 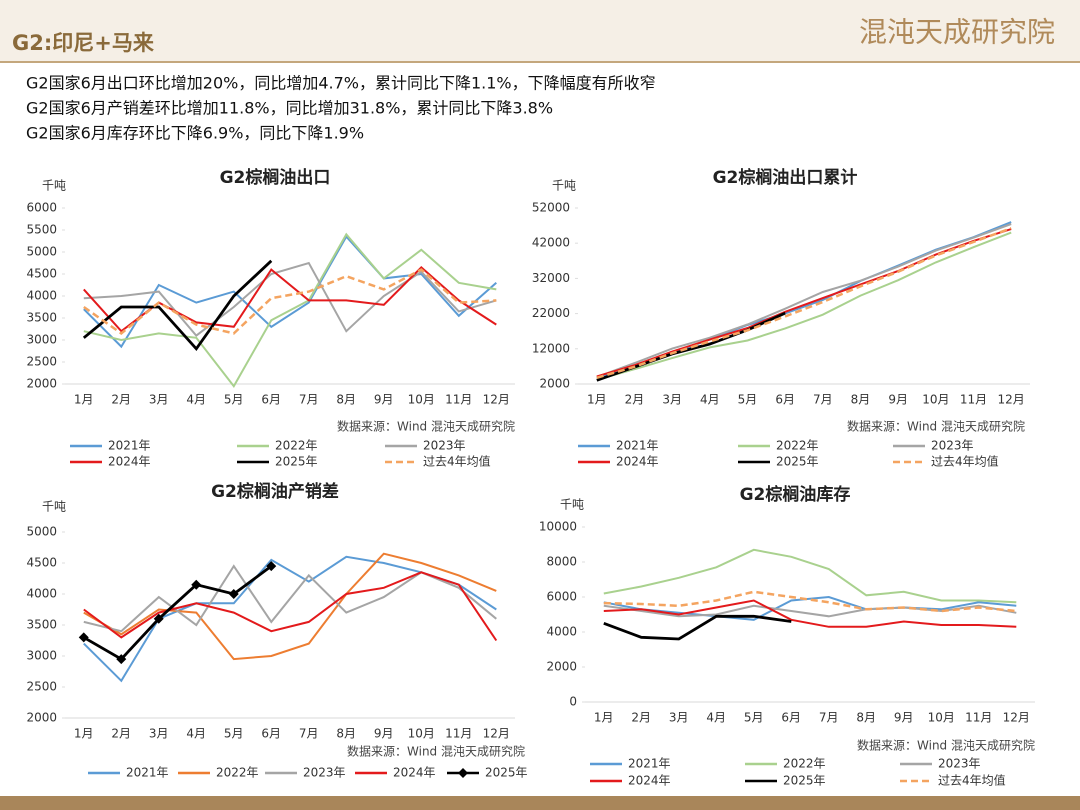 I want to click on y-tick-label: 5500, so click(x=41, y=230).